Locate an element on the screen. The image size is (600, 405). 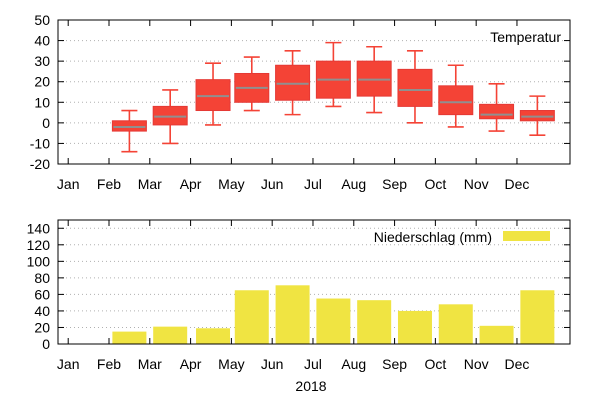
legend-label: Niederschlag (mm) is located at coordinates (433, 237).